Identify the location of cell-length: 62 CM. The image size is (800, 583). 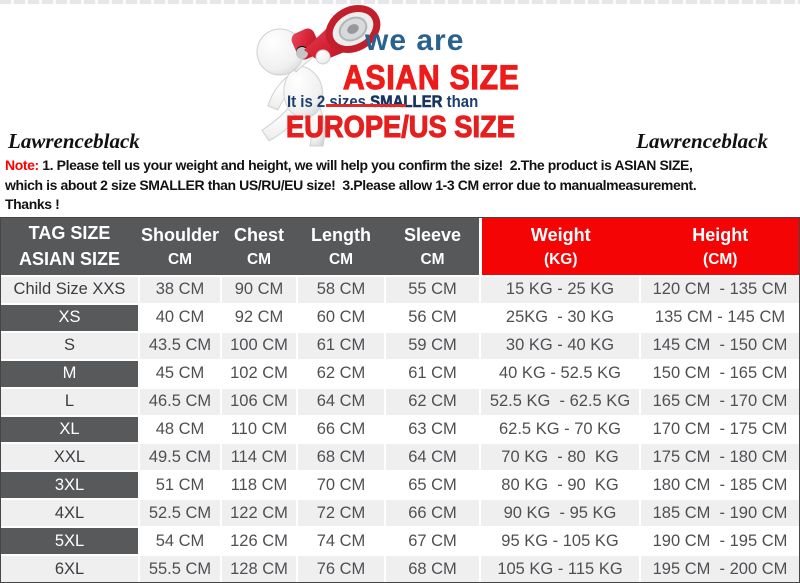
(341, 373).